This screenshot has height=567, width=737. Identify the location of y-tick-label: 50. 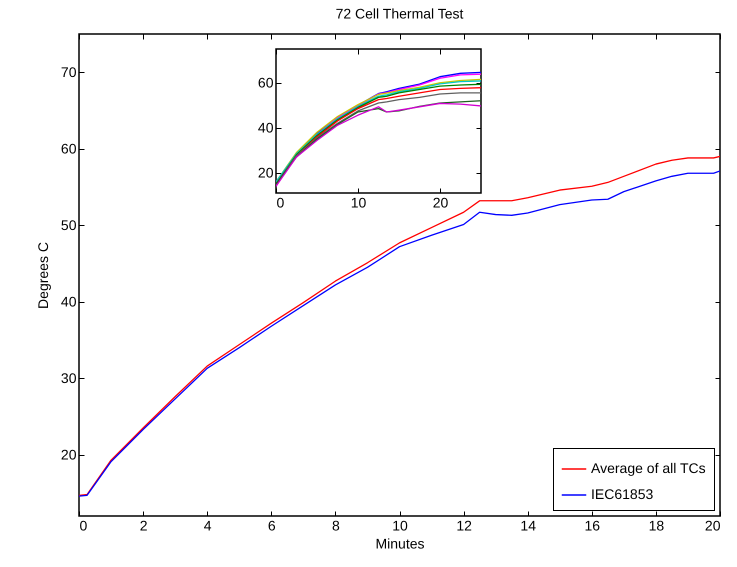
(68, 224).